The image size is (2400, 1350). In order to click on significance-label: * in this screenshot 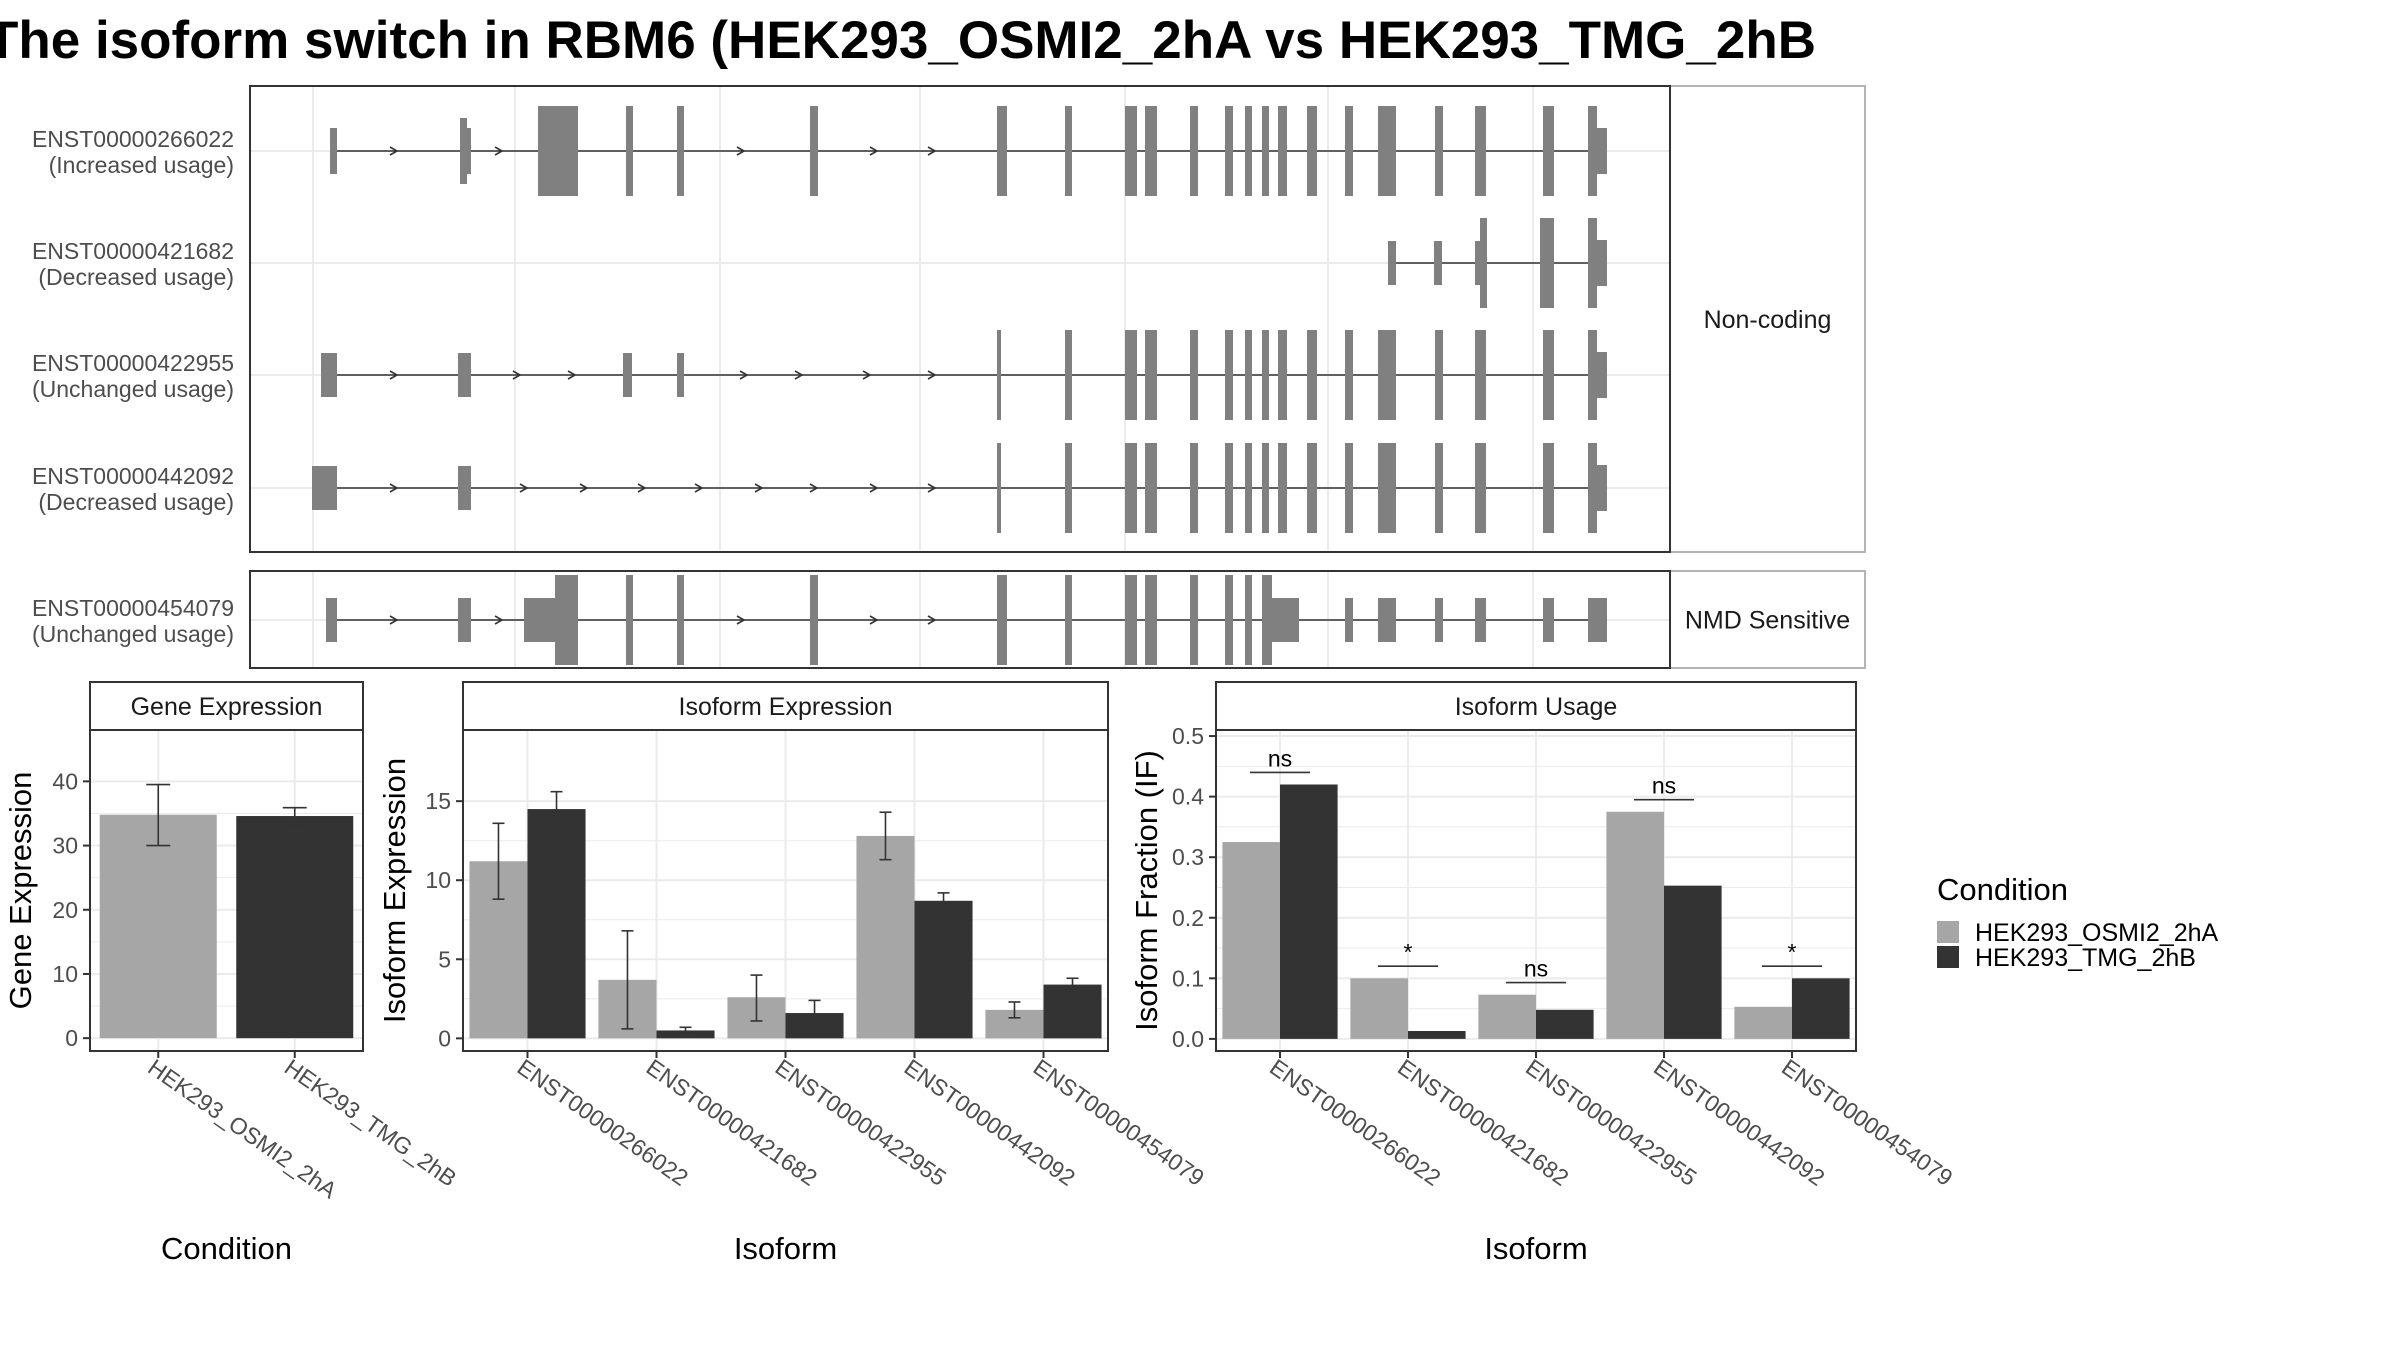, I will do `click(1792, 952)`.